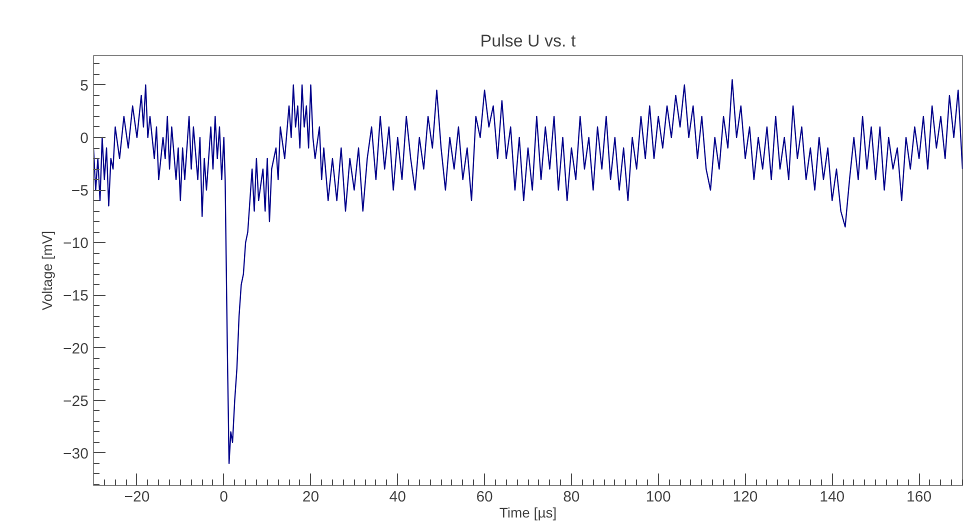 The height and width of the screenshot is (523, 979). Describe the element at coordinates (397, 497) in the screenshot. I see `x-tick-label: 40` at that location.